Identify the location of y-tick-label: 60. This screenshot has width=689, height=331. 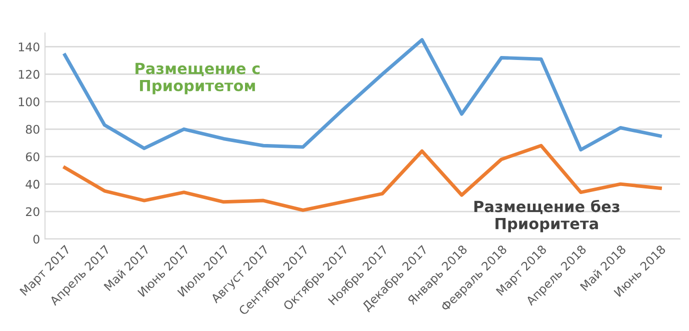
(33, 157).